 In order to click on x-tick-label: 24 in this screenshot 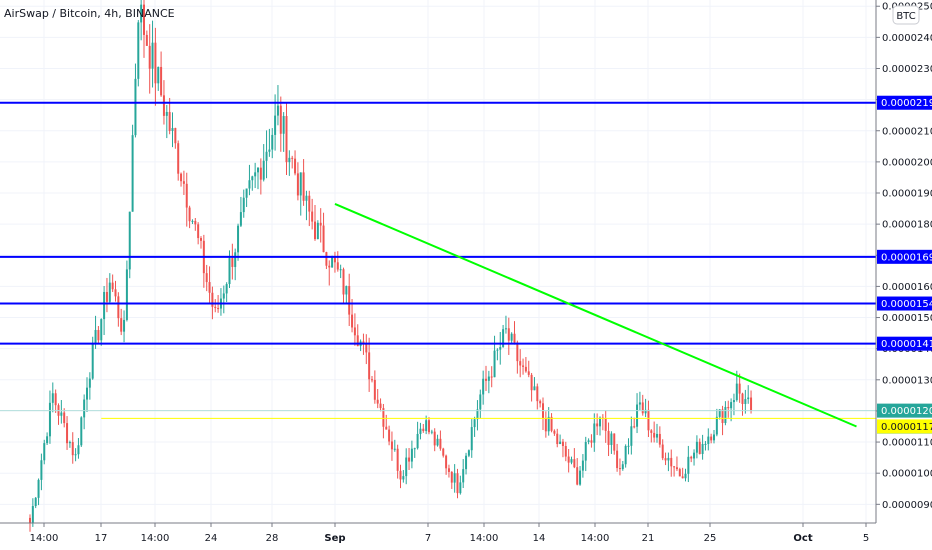, I will do `click(211, 538)`.